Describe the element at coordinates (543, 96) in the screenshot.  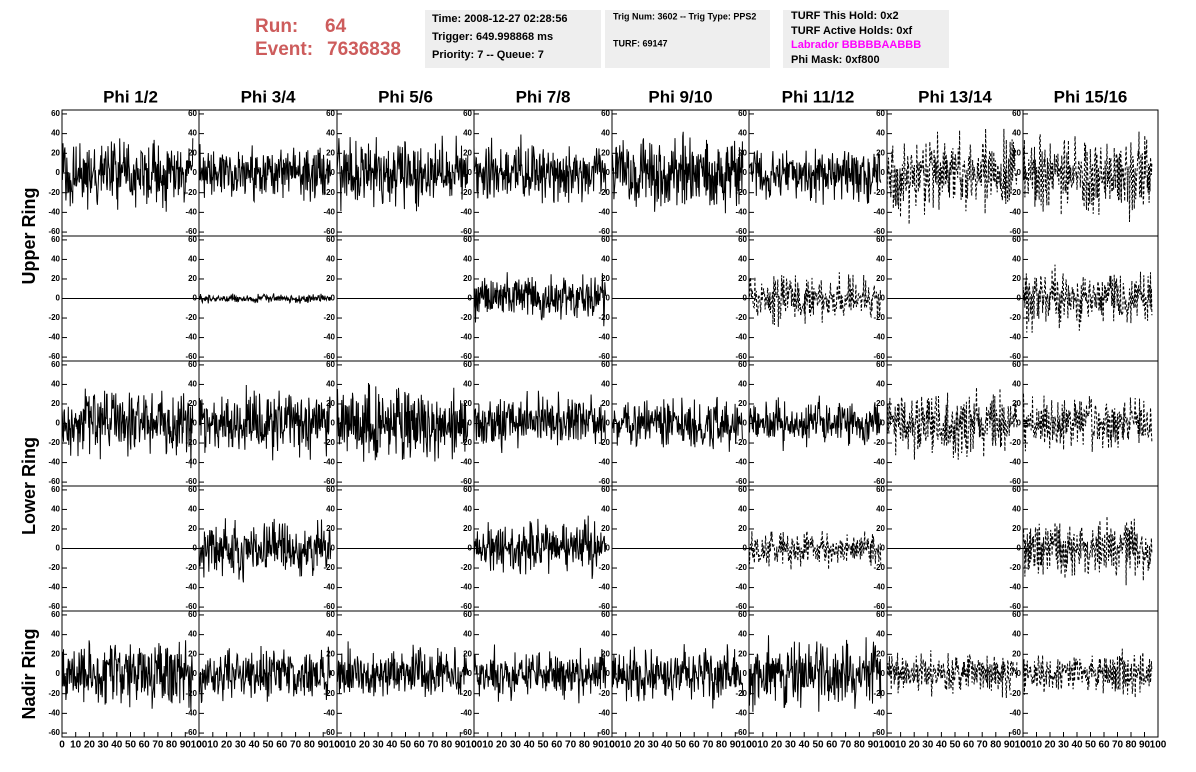
I see `column-header: Phi 7/8` at that location.